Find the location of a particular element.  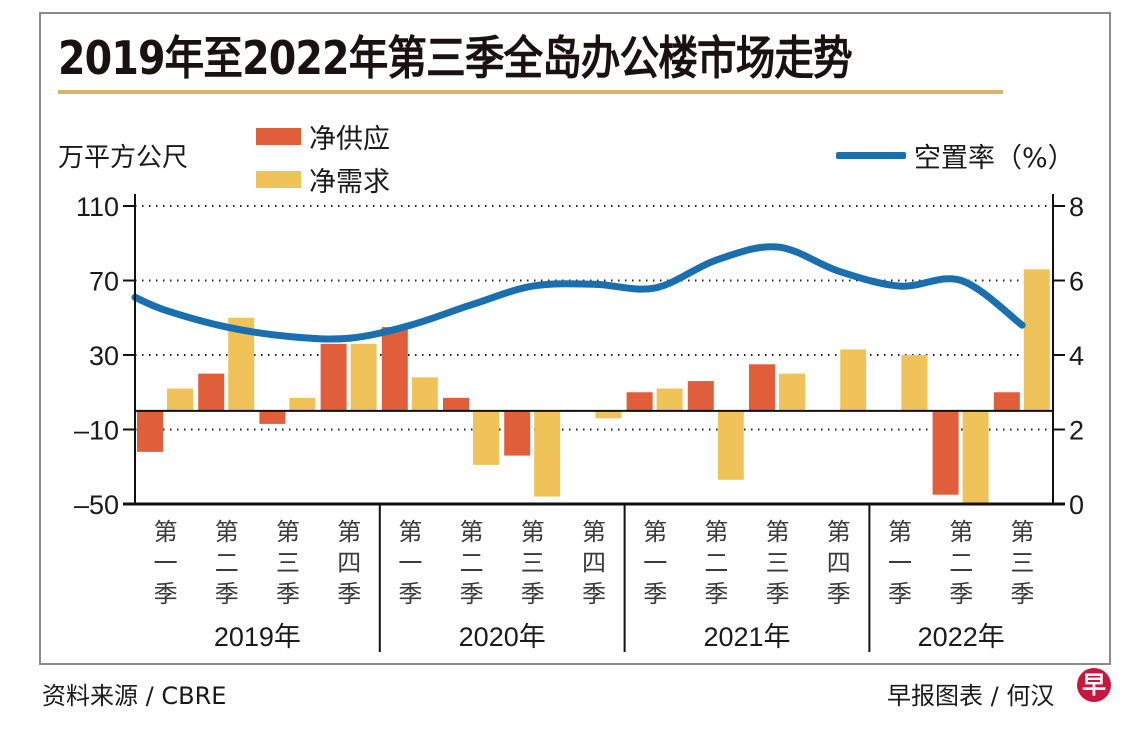

right-axis-tick-label: 6 is located at coordinates (1076, 282).